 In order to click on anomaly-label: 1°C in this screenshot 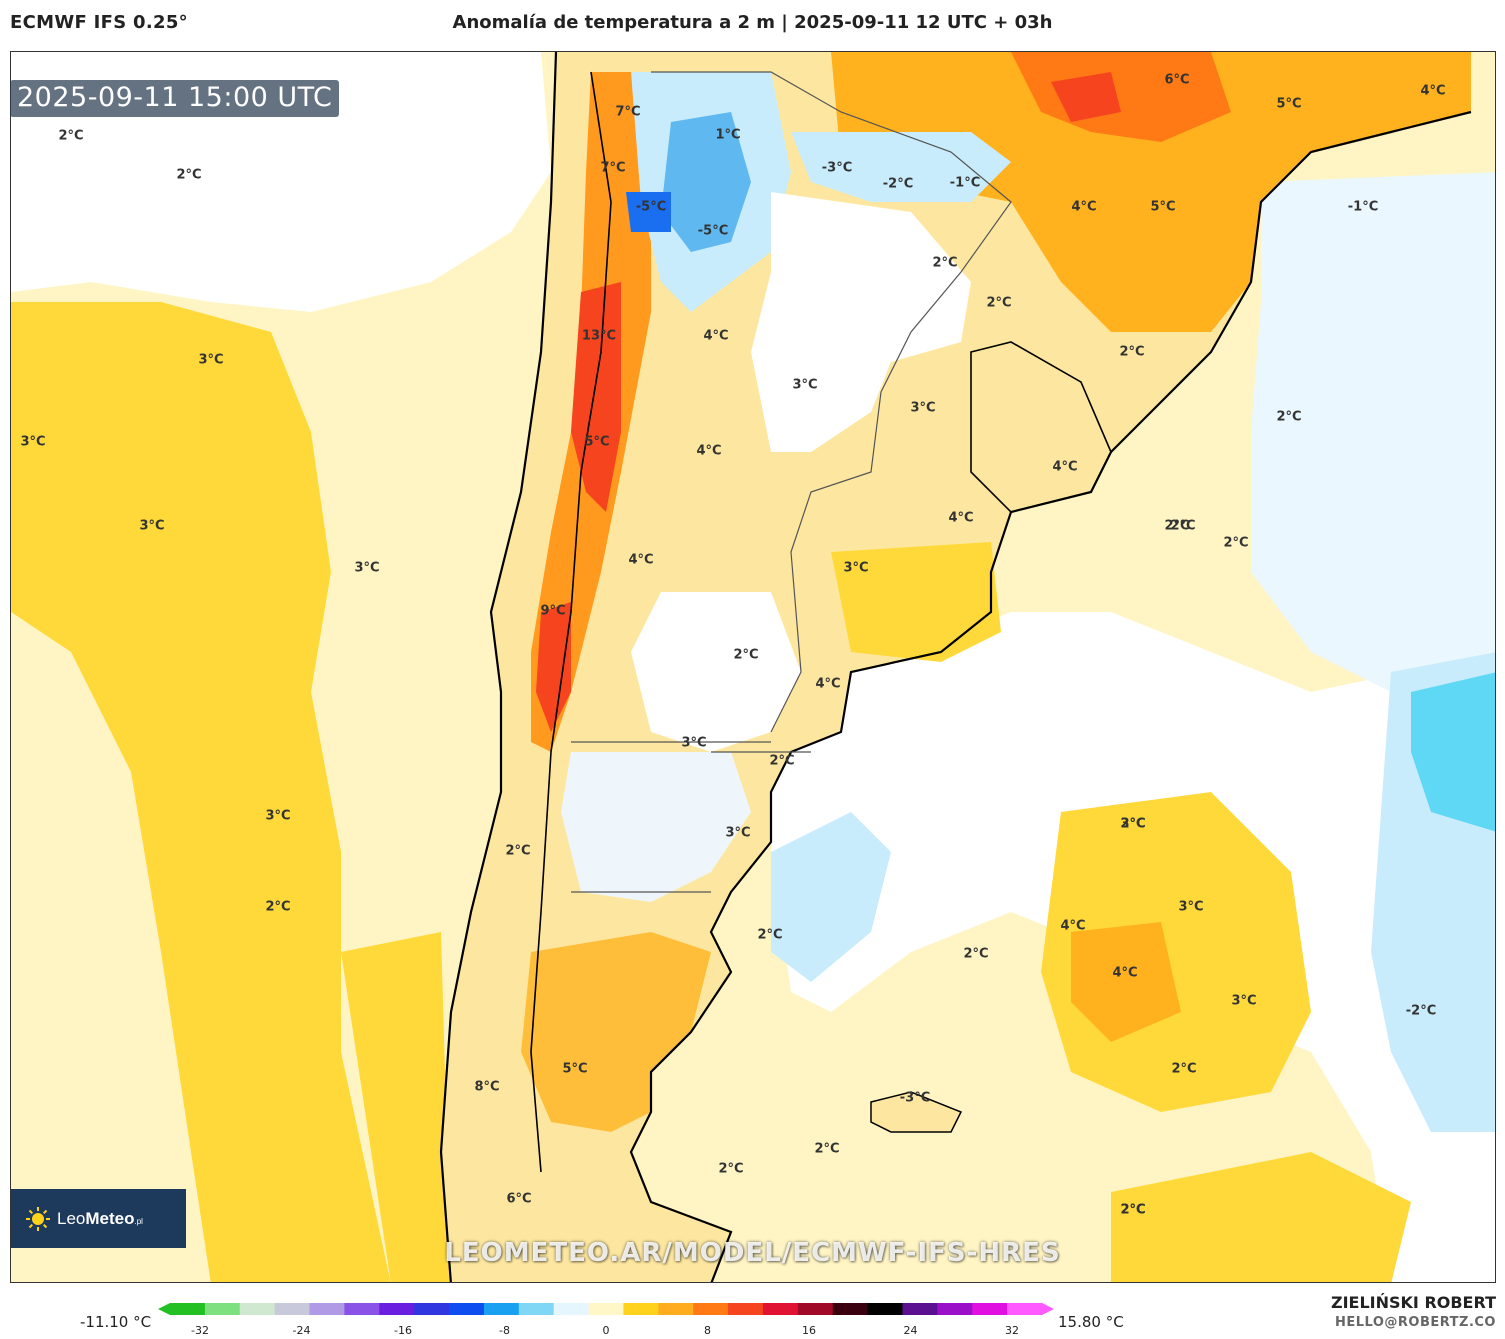, I will do `click(728, 135)`.